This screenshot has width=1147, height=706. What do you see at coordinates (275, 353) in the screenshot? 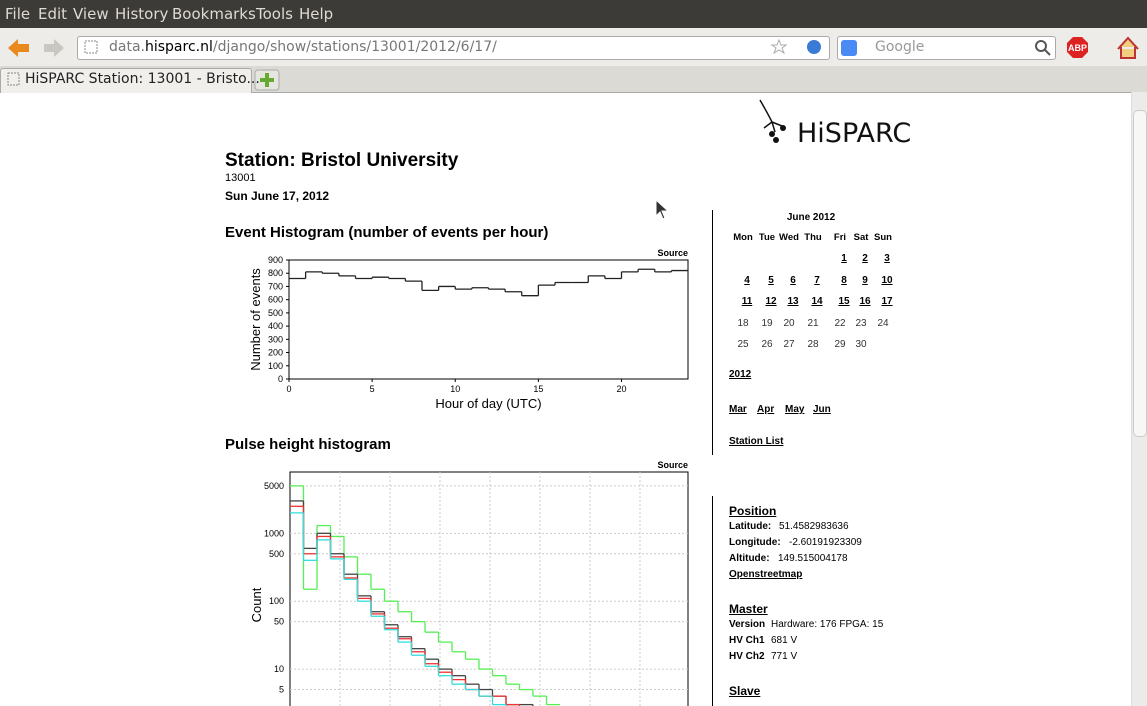
I see `y-tick-label: 200` at bounding box center [275, 353].